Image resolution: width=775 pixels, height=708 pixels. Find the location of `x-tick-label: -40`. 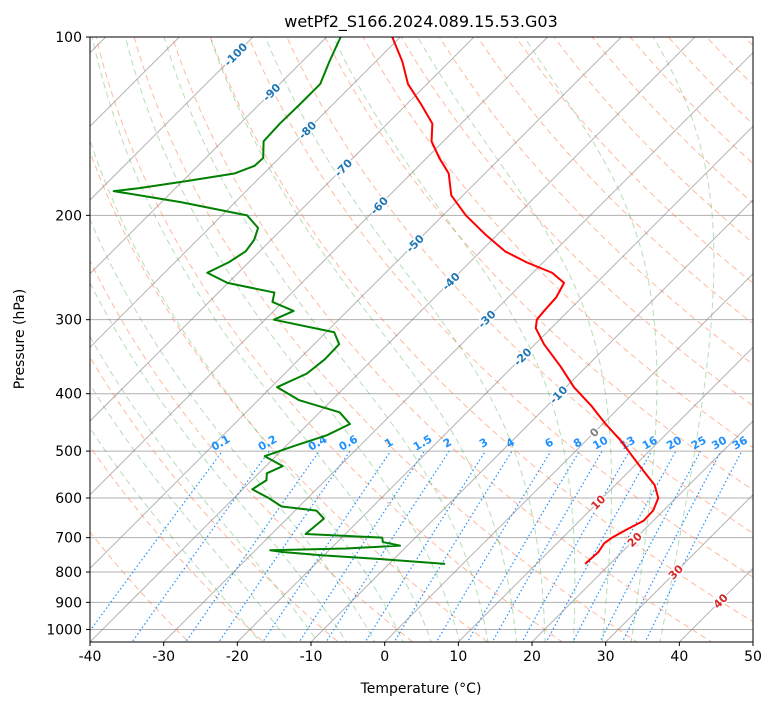

x-tick-label: -40 is located at coordinates (90, 657).